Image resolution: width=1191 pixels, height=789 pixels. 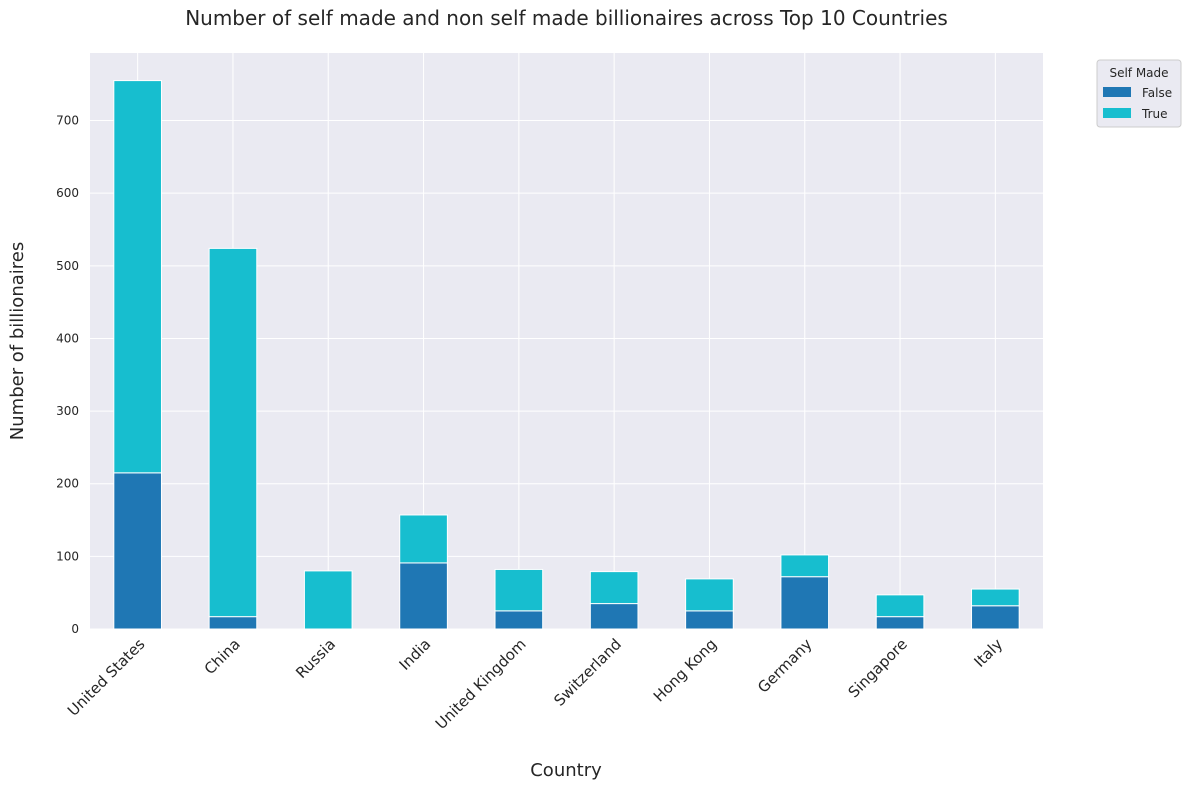 I want to click on x-axis-label: Country, so click(x=566, y=770).